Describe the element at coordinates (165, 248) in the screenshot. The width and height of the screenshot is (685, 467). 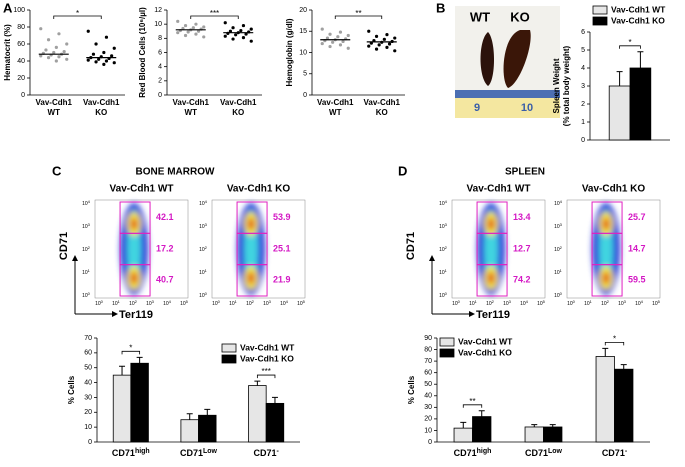
I see `gate-percent: 17.2` at that location.